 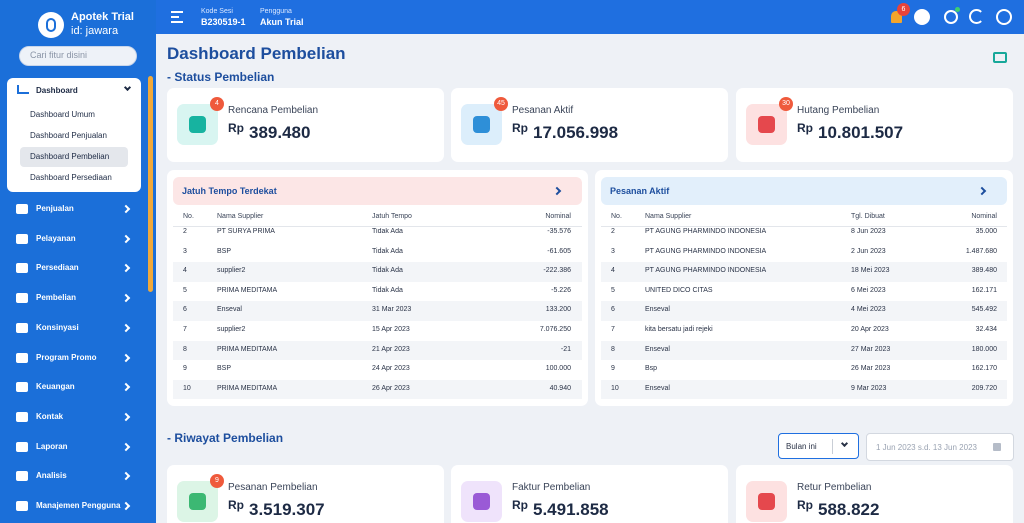 I want to click on table-cell: 18 Mei 2023, so click(x=870, y=271).